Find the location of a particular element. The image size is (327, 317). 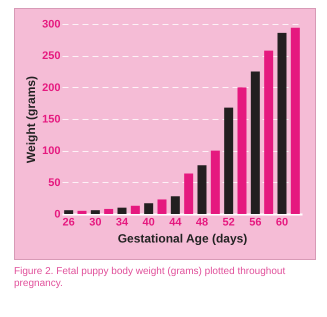

x-tick-label: 48 is located at coordinates (202, 222).